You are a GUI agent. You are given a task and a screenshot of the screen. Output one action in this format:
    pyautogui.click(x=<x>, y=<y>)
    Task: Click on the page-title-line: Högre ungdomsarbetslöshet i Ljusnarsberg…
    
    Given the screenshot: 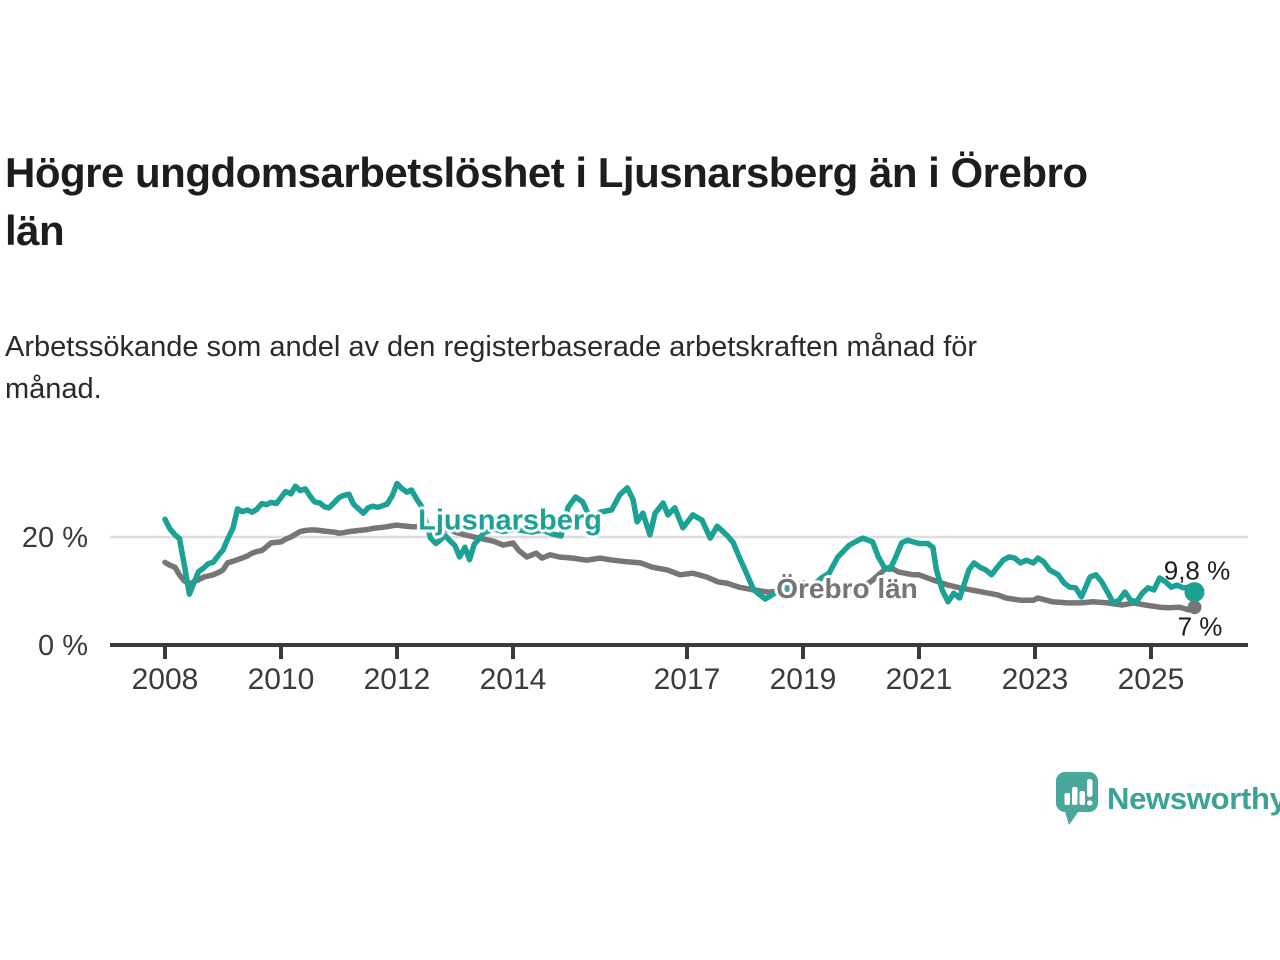 What is the action you would take?
    pyautogui.click(x=546, y=172)
    